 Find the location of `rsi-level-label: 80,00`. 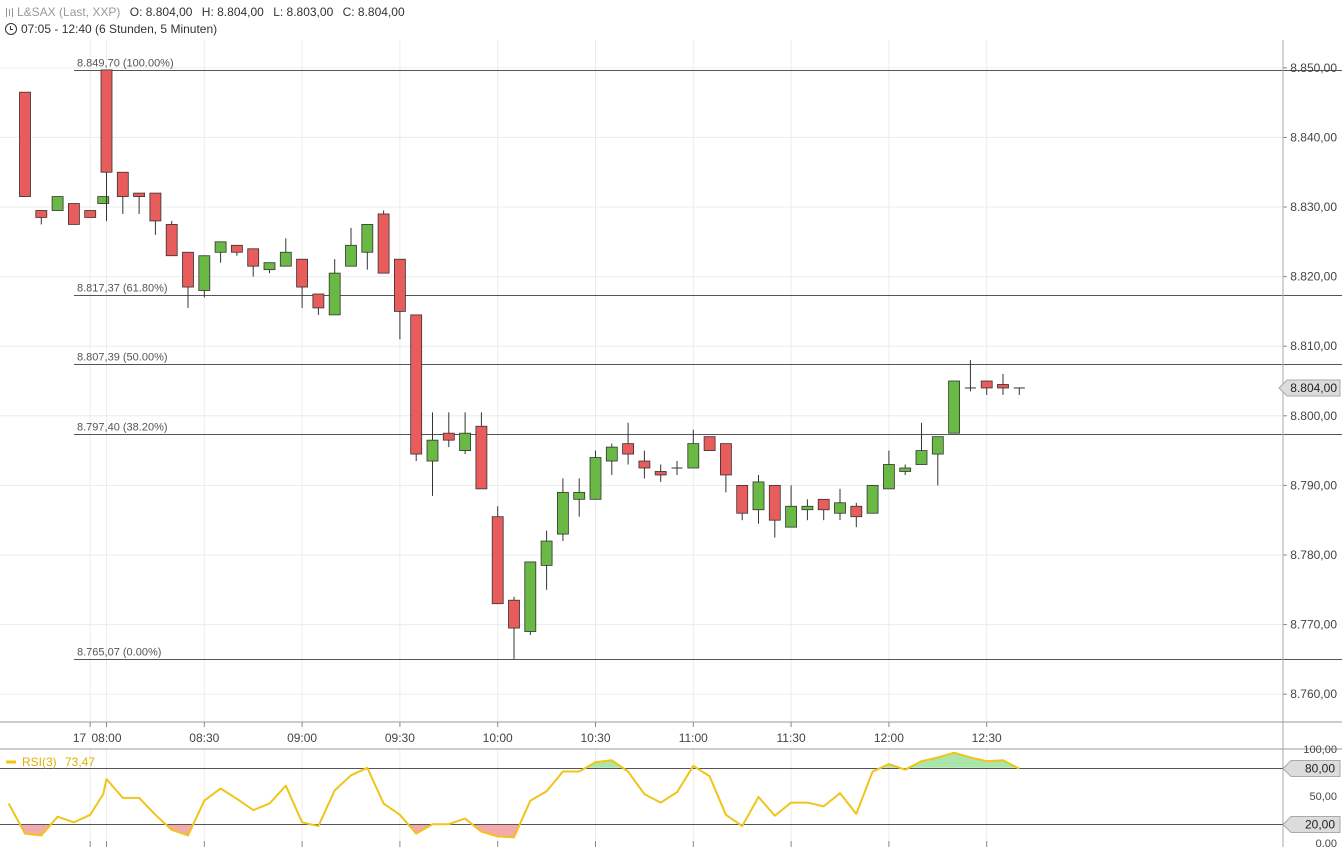

rsi-level-label: 80,00 is located at coordinates (1320, 769).